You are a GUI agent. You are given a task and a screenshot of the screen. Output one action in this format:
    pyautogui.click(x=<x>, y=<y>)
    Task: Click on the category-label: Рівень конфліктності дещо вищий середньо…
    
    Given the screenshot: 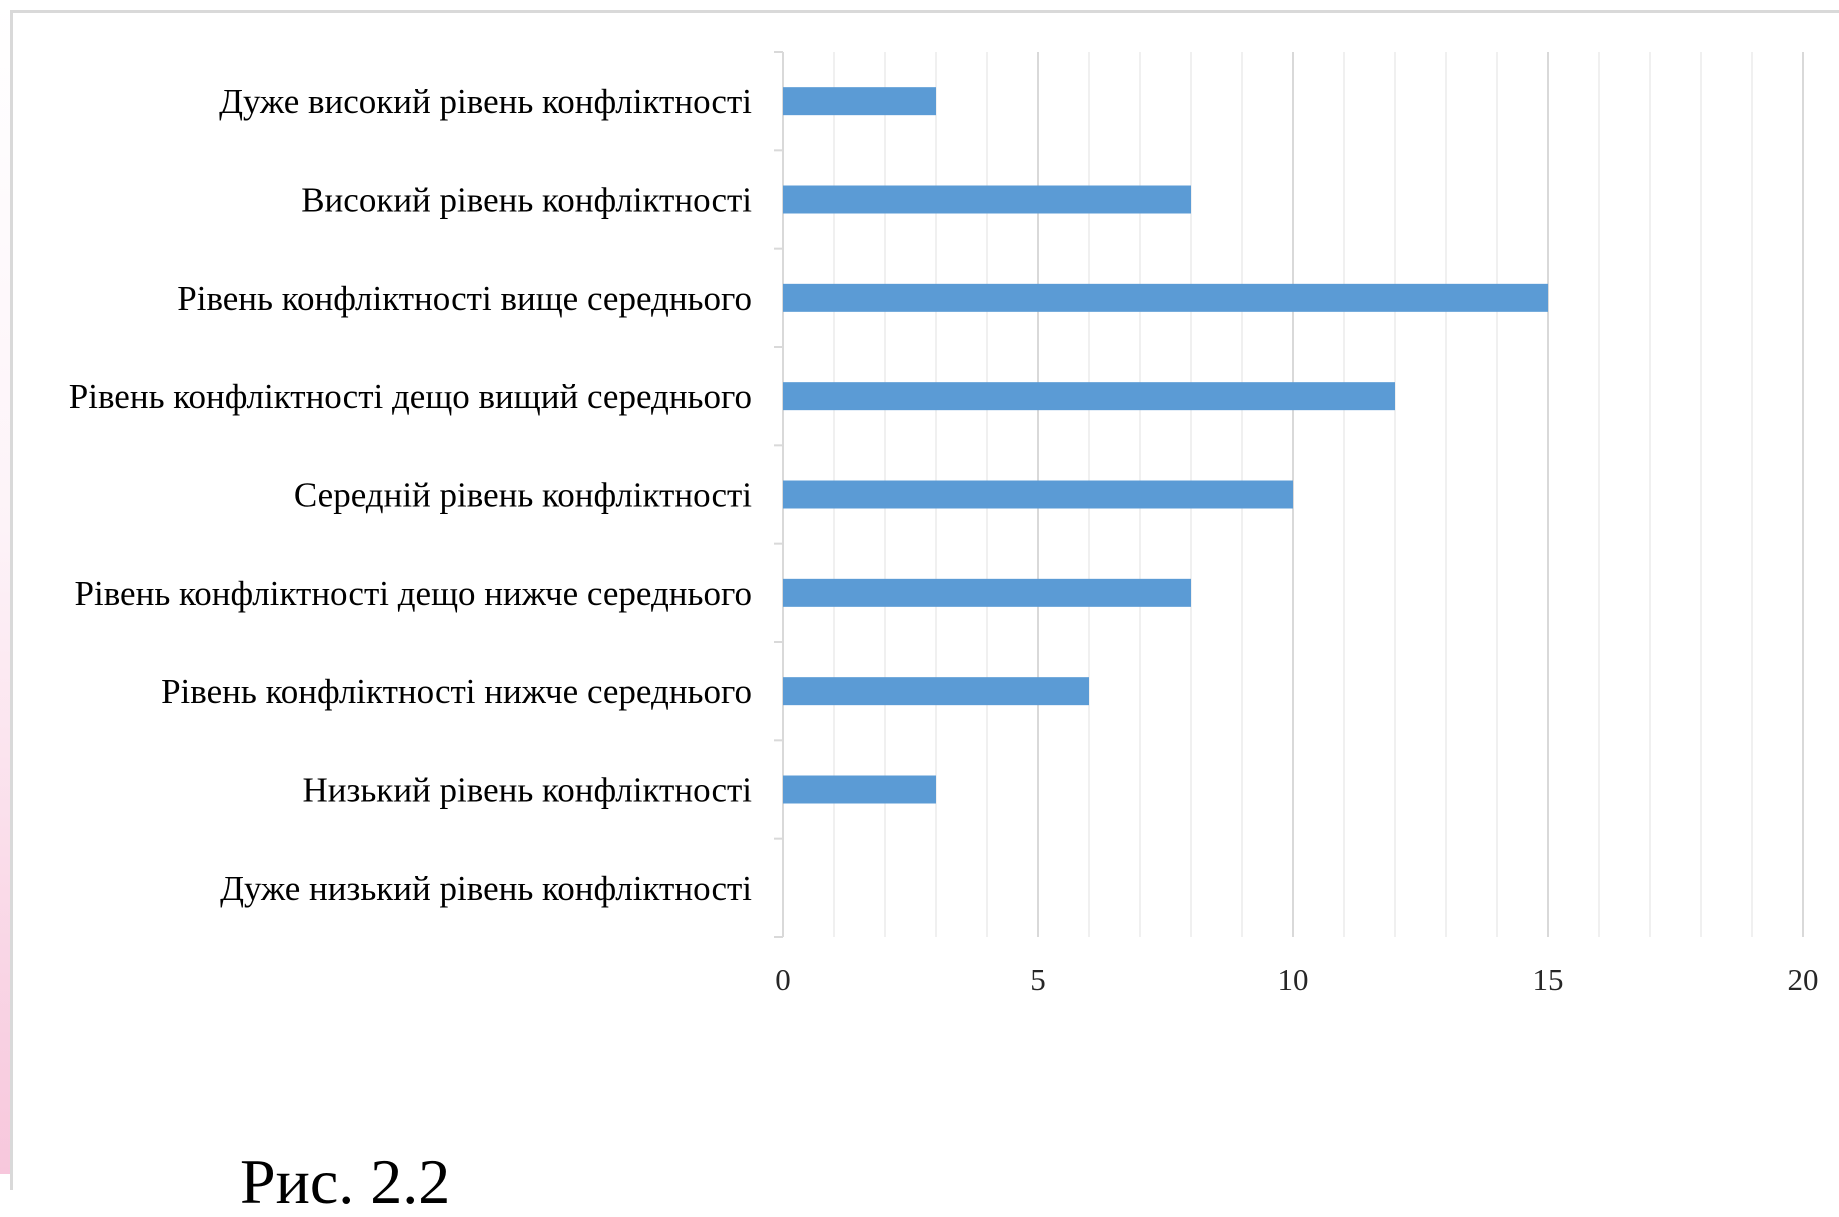 What is the action you would take?
    pyautogui.click(x=410, y=396)
    